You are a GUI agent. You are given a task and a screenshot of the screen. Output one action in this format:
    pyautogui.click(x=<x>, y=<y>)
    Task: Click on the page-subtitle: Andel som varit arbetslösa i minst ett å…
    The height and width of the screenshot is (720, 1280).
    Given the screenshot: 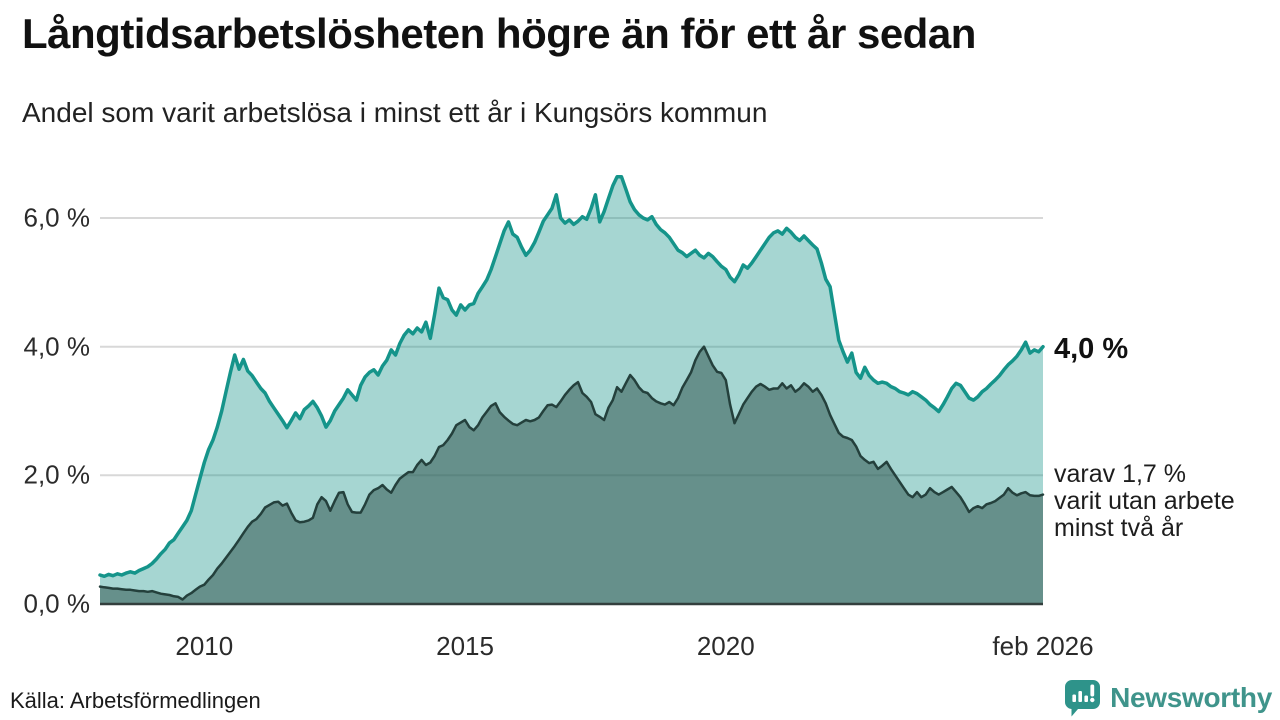 What is the action you would take?
    pyautogui.click(x=395, y=112)
    